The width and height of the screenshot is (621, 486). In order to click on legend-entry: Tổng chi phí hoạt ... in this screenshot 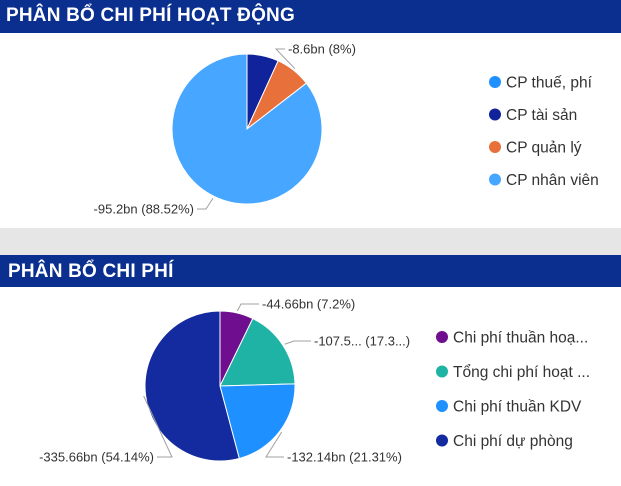, I will do `click(521, 372)`.